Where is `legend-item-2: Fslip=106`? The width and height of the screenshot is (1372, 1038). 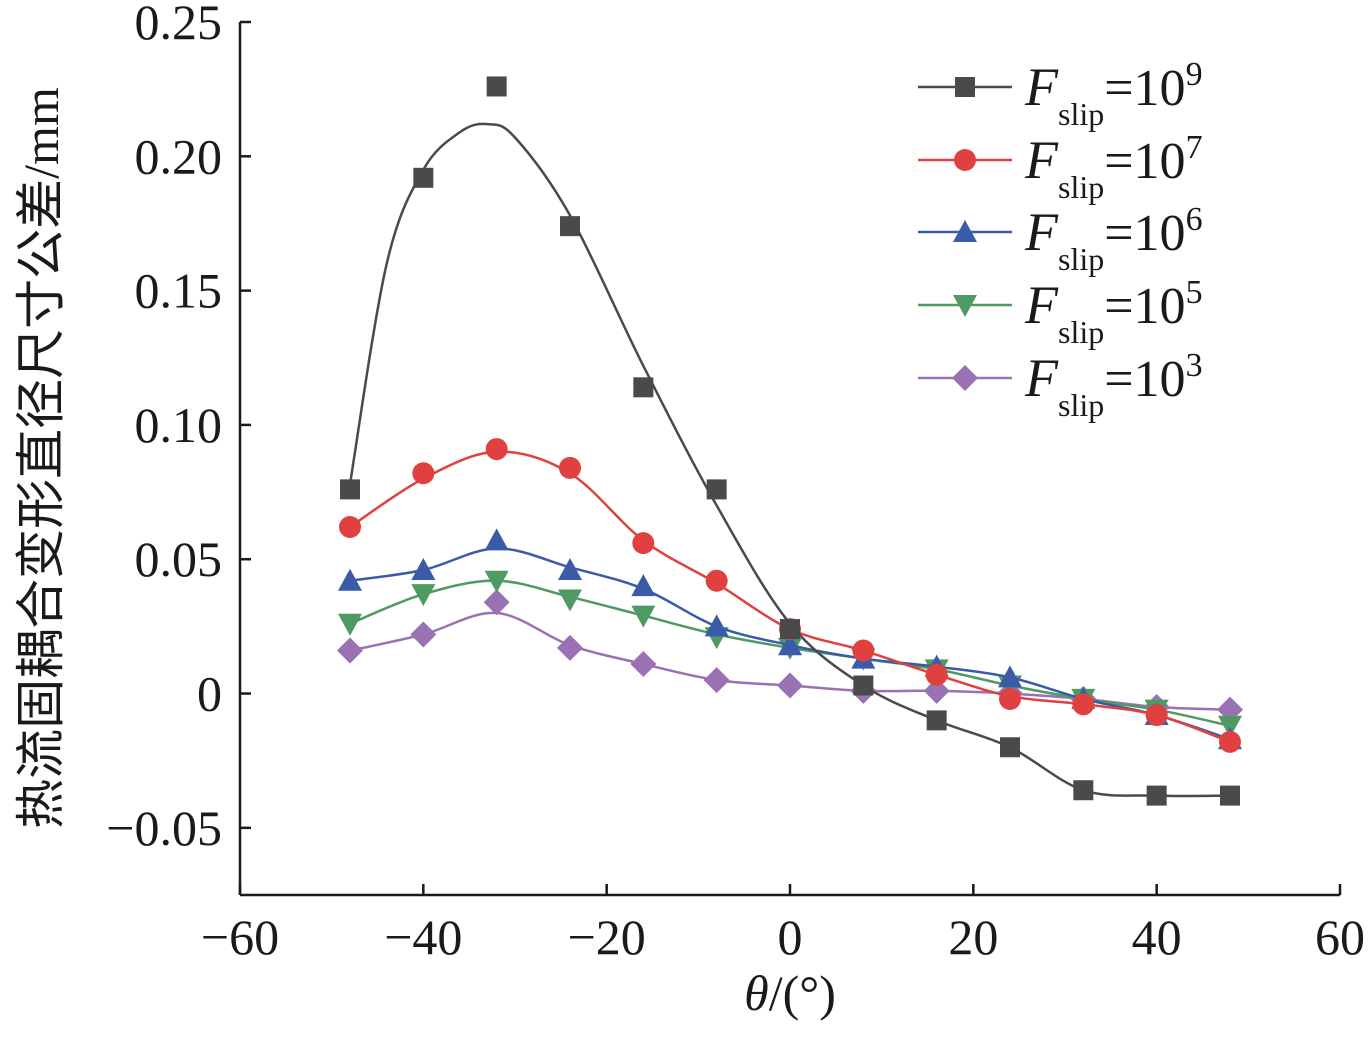
legend-item-2: Fslip=106 is located at coordinates (1060, 239).